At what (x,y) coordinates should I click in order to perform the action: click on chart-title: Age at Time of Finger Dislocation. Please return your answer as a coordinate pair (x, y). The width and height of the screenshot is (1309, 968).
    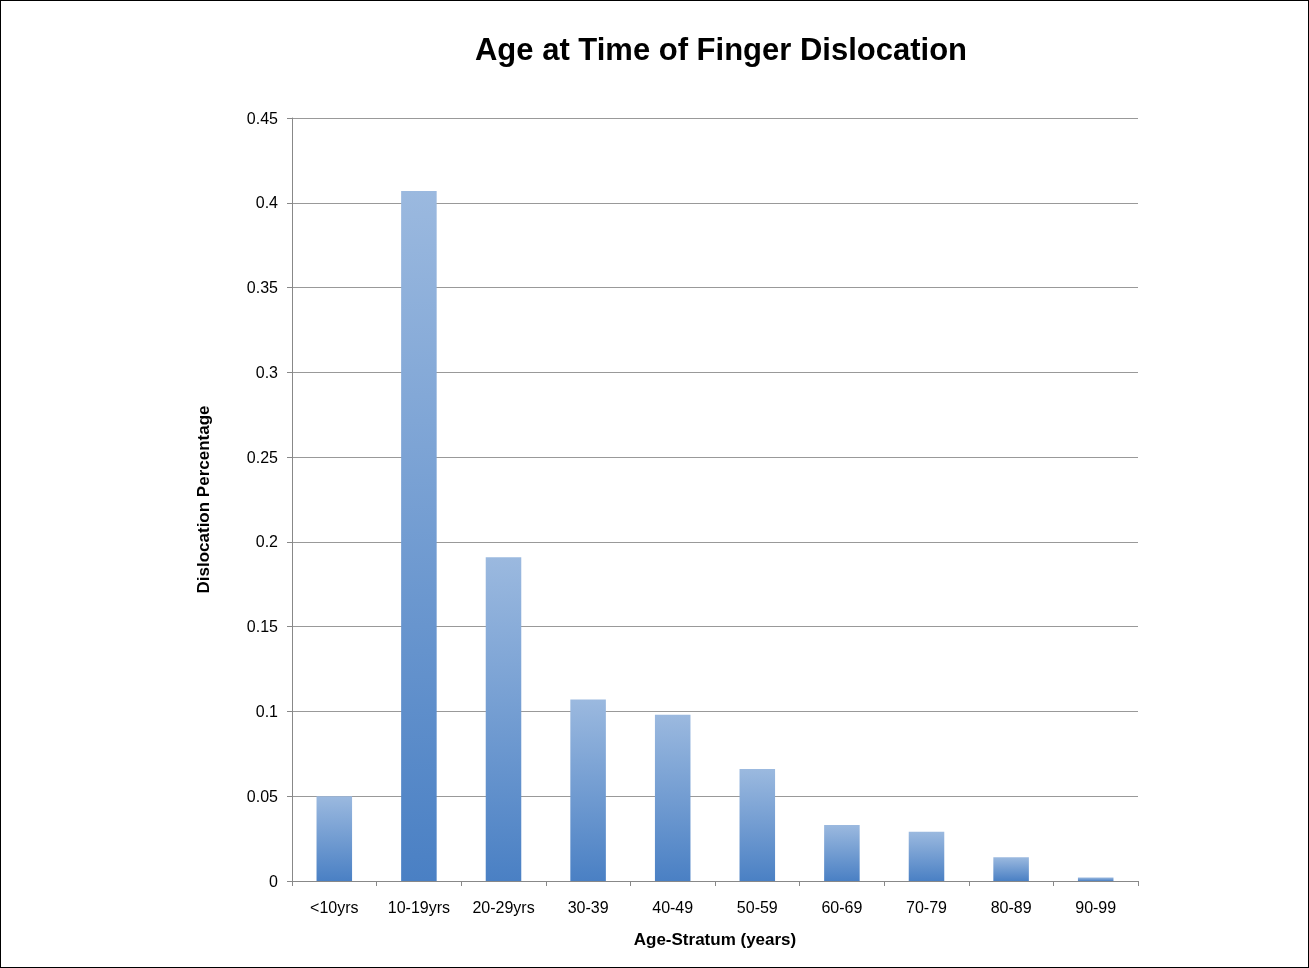
    Looking at the image, I should click on (721, 49).